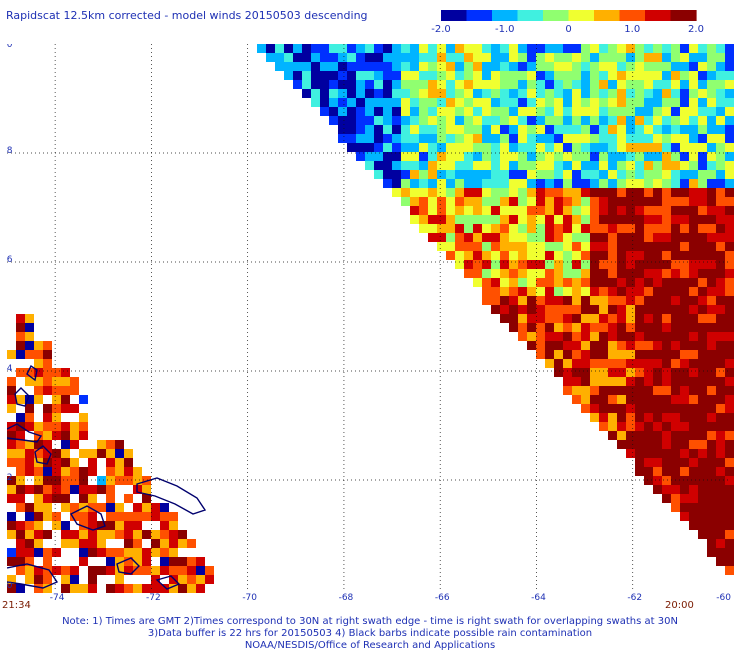  I want to click on colorbar-tick-label: -1.0, so click(505, 29).